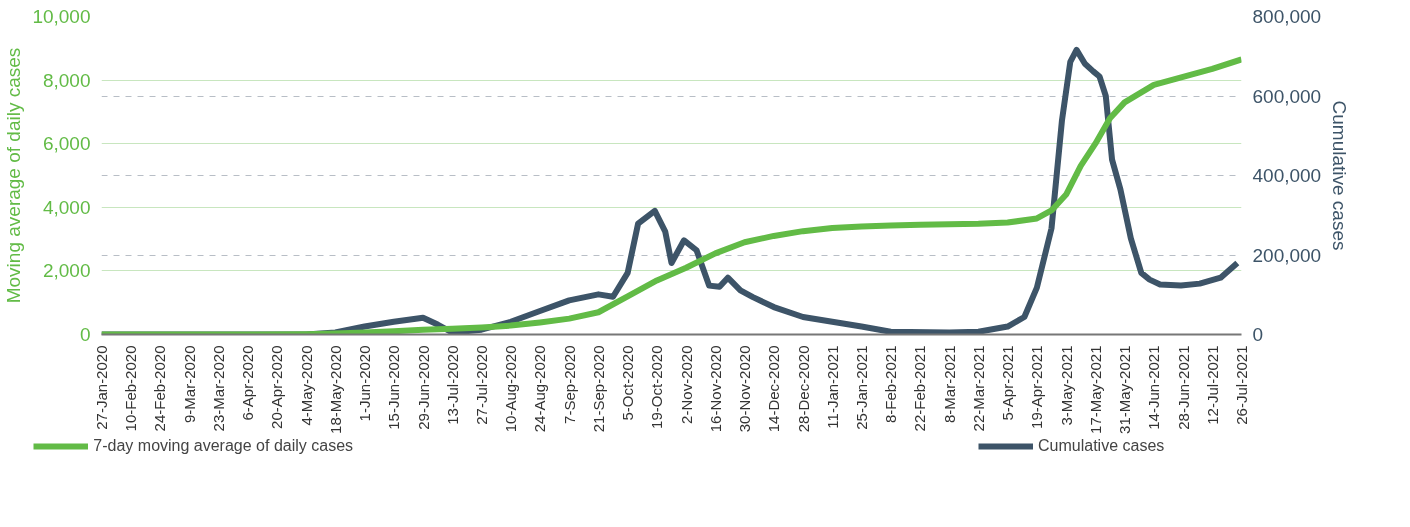  Describe the element at coordinates (277, 387) in the screenshot. I see `x-tick-label: 20-Apr-2020` at that location.